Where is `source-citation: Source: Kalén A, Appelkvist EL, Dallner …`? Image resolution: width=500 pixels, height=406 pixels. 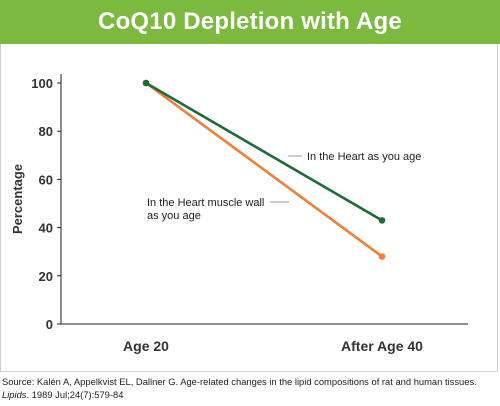
source-citation: Source: Kalén A, Appelkvist EL, Dallner … is located at coordinates (250, 388).